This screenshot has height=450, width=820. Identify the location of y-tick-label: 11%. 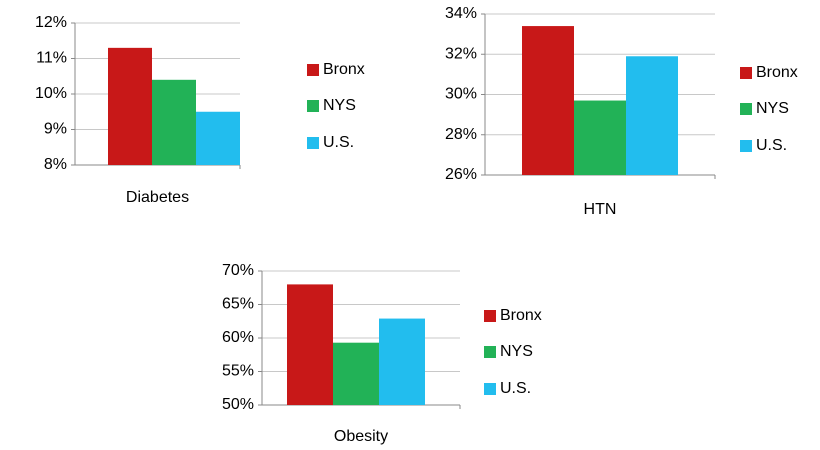
(51, 58).